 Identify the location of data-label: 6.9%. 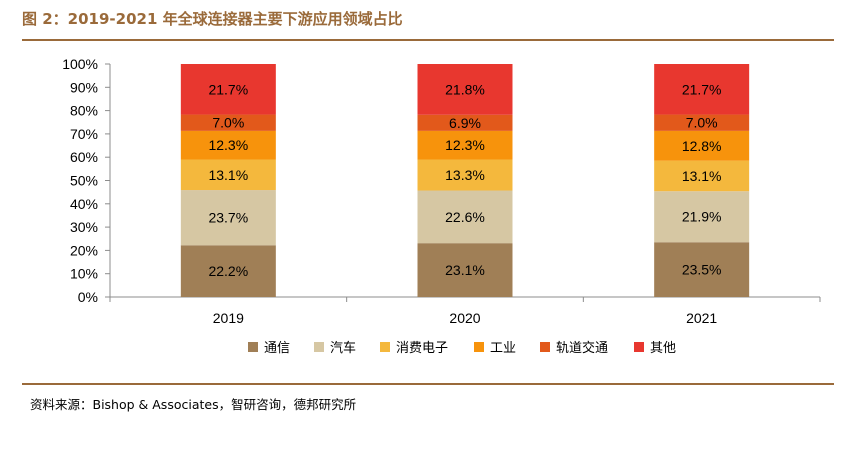
(465, 123).